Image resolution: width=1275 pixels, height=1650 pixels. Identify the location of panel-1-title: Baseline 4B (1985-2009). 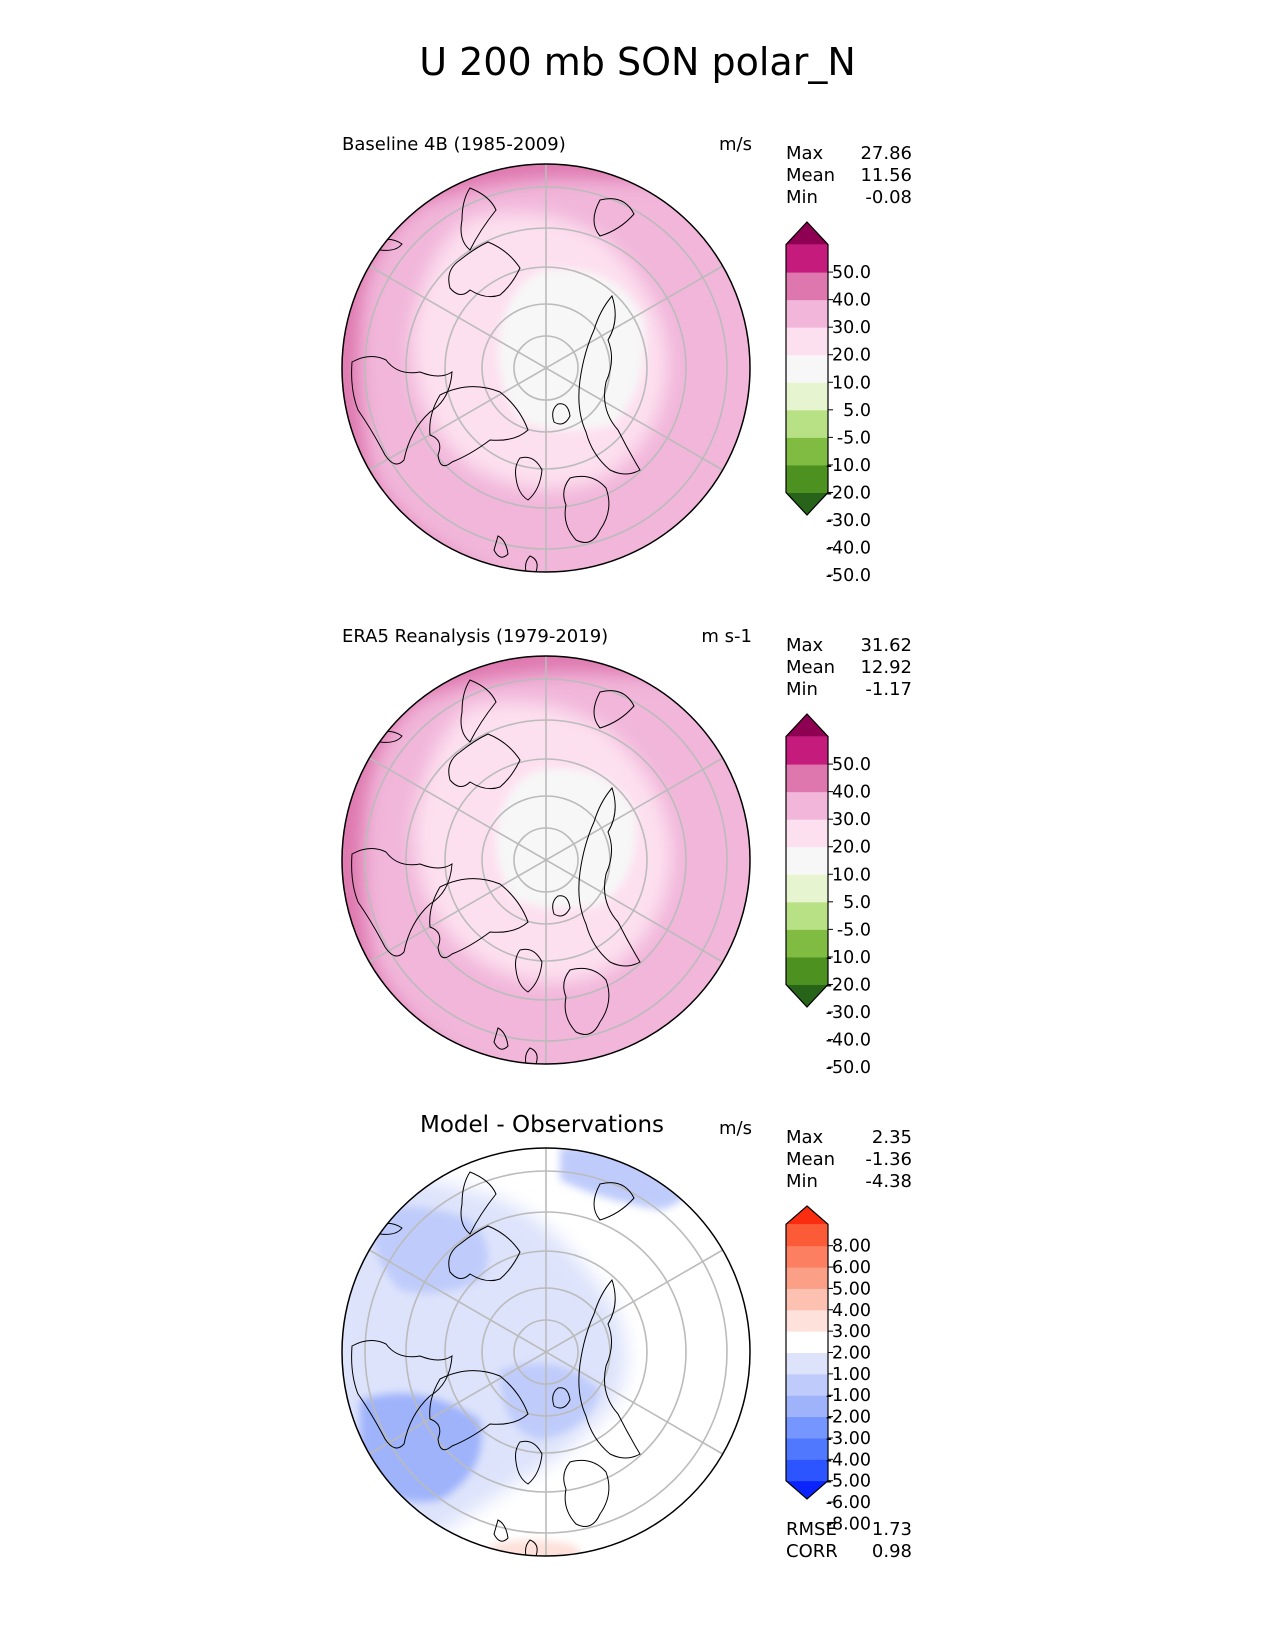
(454, 144).